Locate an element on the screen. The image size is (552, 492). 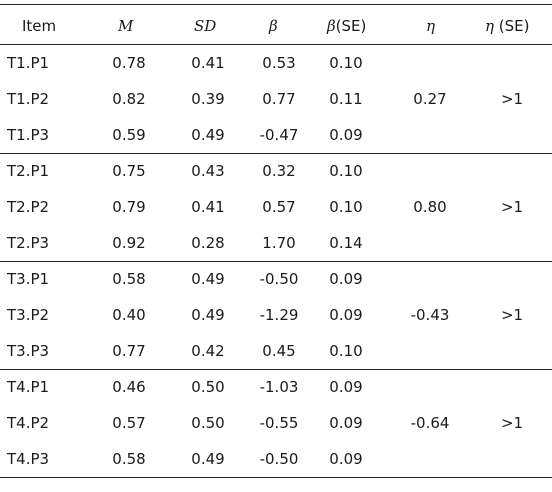
cell-beta-se: 0.14 is located at coordinates (346, 243).